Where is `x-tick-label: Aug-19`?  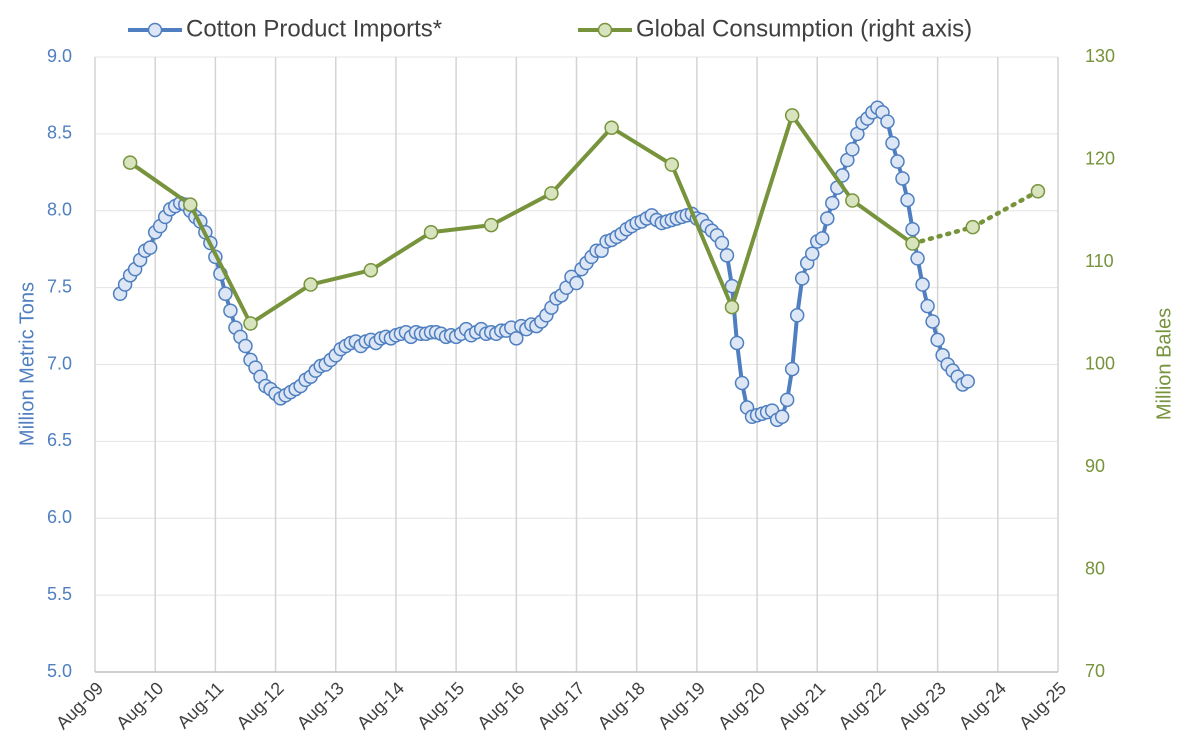 x-tick-label: Aug-19 is located at coordinates (681, 705).